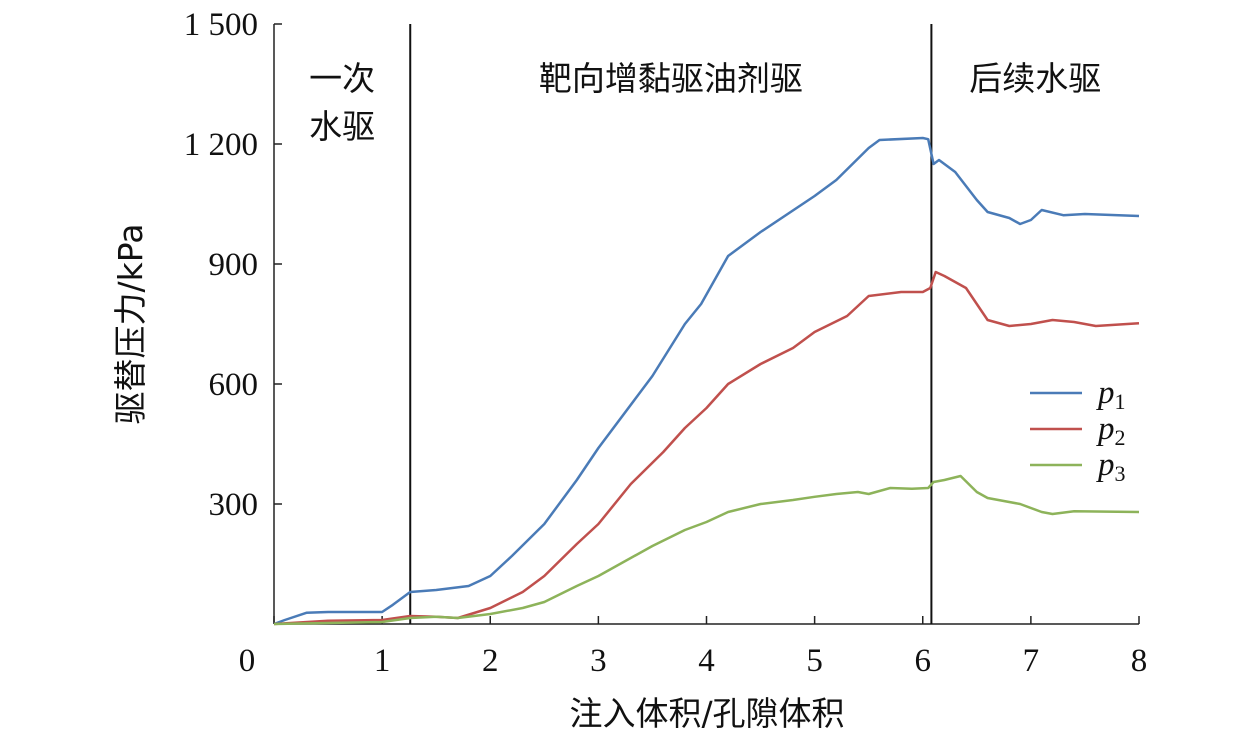 This screenshot has width=1259, height=740. I want to click on legend-label: p1, so click(1111, 394).